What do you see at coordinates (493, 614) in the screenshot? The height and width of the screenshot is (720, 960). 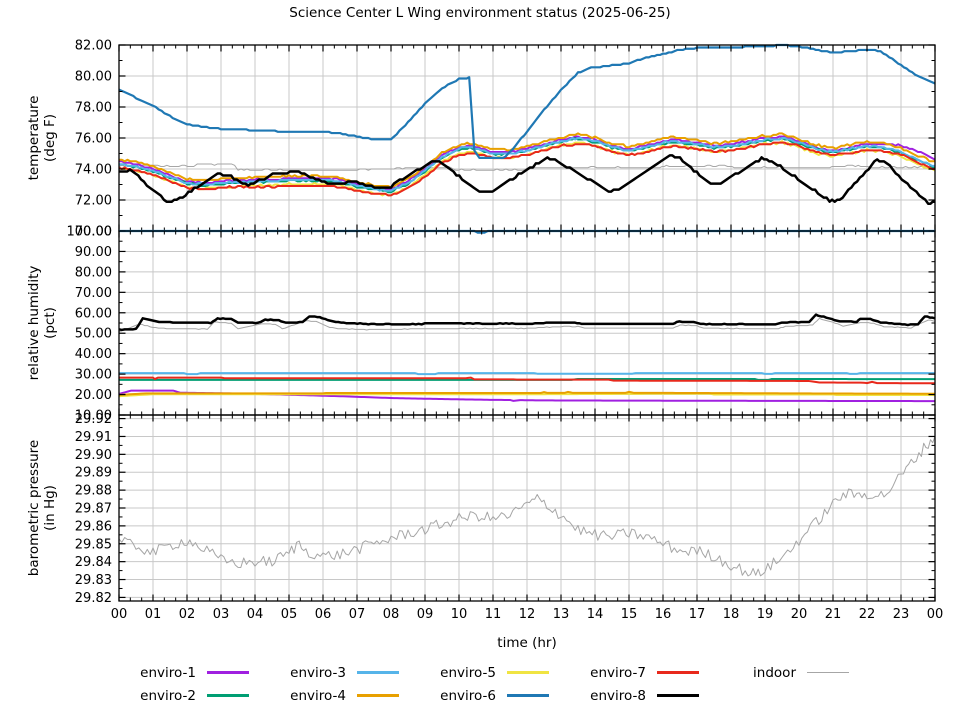 I see `tick-label: 11` at bounding box center [493, 614].